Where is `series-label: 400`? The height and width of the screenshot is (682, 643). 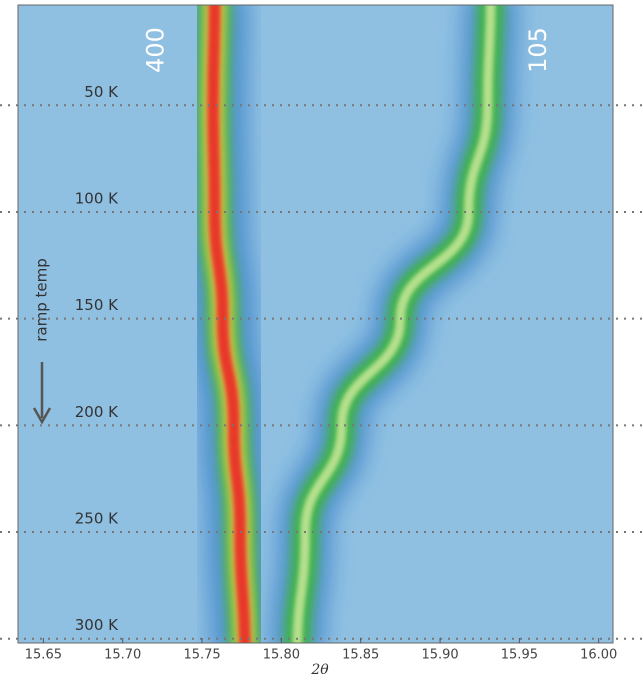 series-label: 400 is located at coordinates (156, 50).